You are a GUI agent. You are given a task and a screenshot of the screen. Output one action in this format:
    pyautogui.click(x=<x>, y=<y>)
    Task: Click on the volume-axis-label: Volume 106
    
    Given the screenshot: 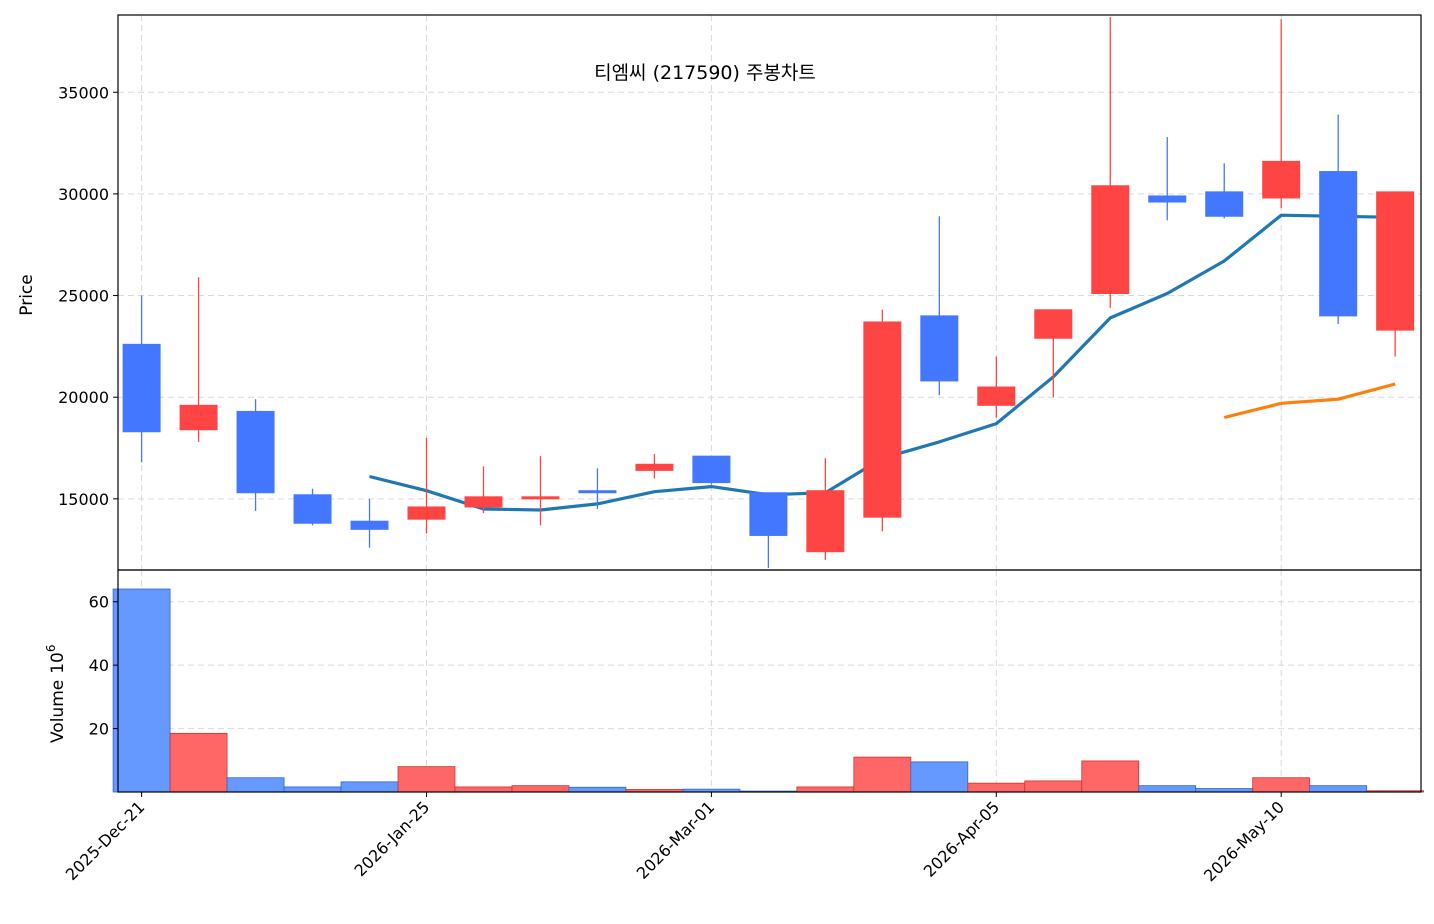 What is the action you would take?
    pyautogui.click(x=56, y=693)
    